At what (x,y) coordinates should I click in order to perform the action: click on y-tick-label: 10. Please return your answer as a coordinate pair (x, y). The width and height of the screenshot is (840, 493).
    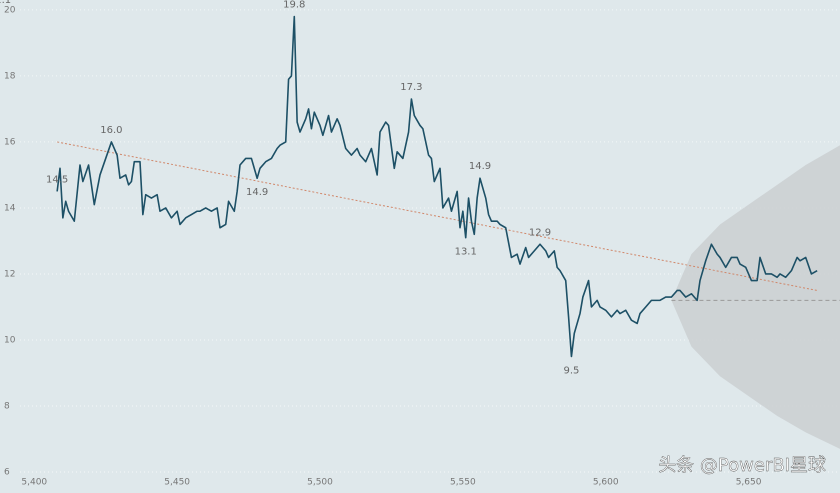
    Looking at the image, I should click on (10, 340).